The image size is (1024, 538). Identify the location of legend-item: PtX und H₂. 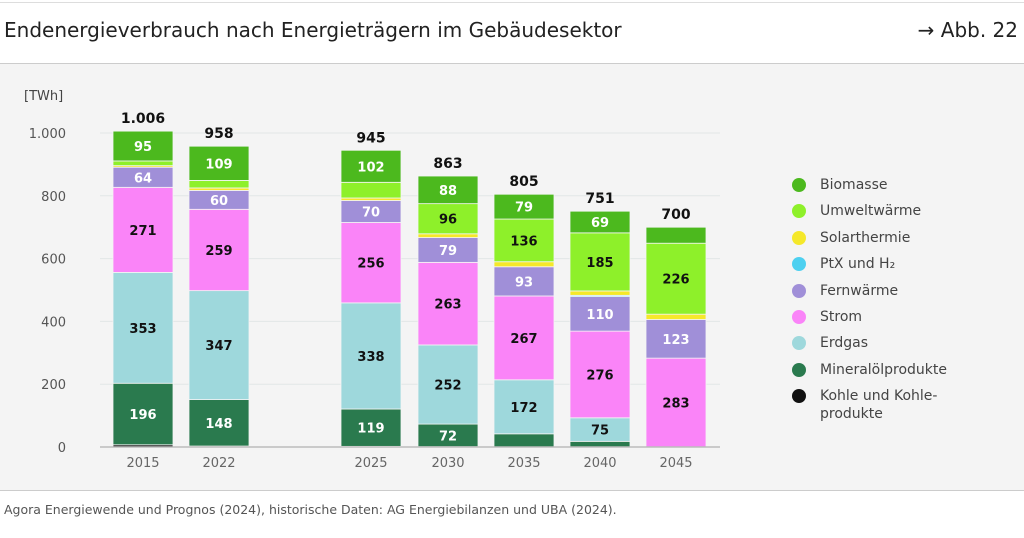
(881, 268).